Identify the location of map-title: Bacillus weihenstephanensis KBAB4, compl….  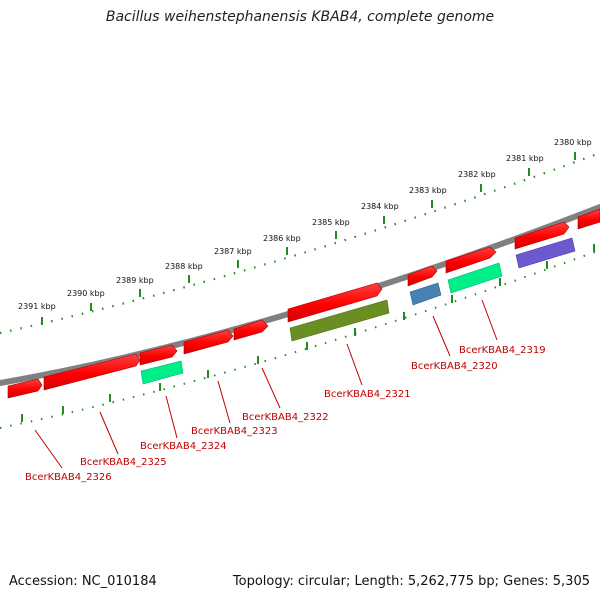
(300, 17).